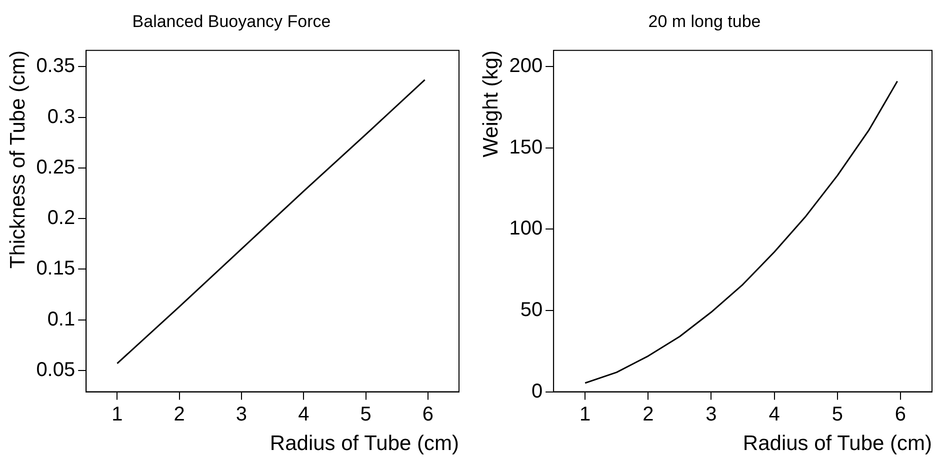 Image resolution: width=946 pixels, height=459 pixels. Describe the element at coordinates (61, 117) in the screenshot. I see `y-tick-label: 0.3` at that location.